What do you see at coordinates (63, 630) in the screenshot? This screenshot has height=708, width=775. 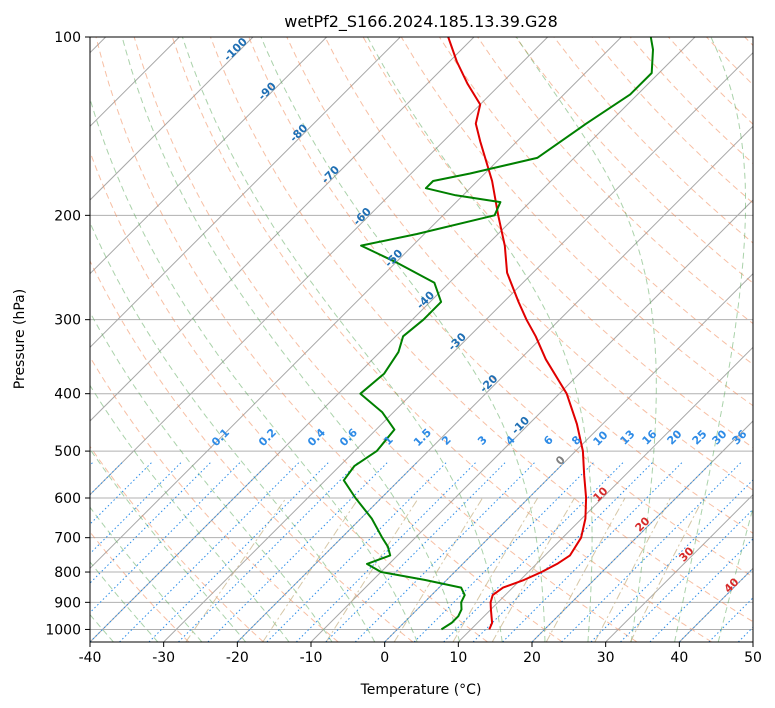 I see `y-tick-label: 1000` at bounding box center [63, 630].